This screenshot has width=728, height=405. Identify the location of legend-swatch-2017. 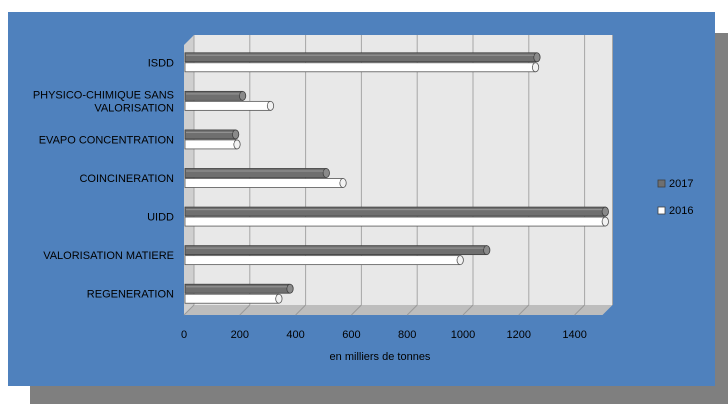
(661, 183).